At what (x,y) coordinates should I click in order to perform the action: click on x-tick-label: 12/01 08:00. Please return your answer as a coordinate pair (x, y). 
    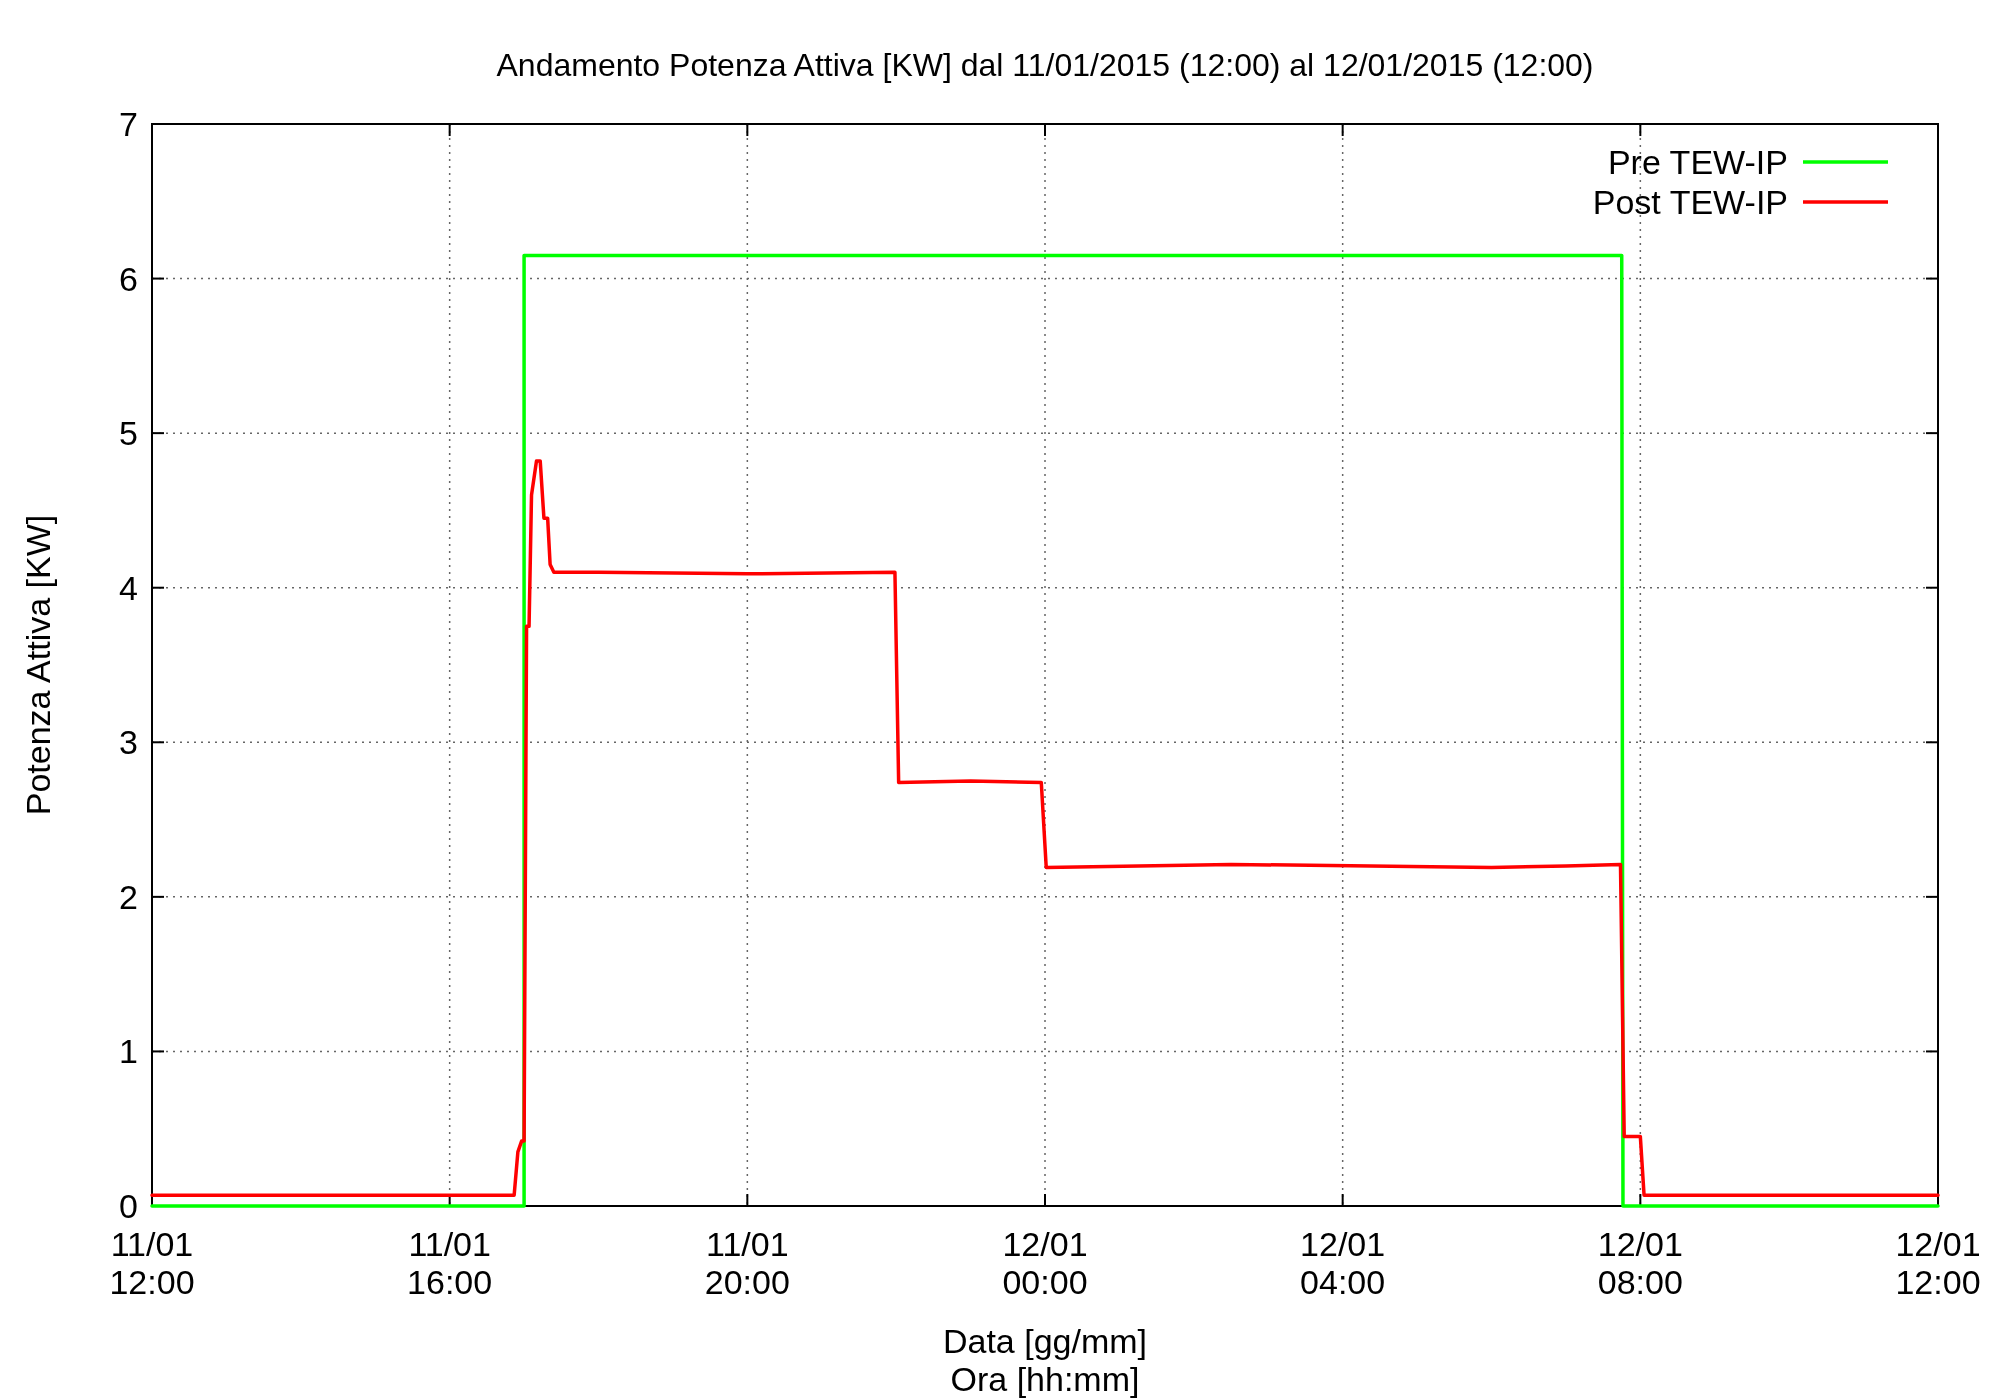
    Looking at the image, I should click on (1640, 1263).